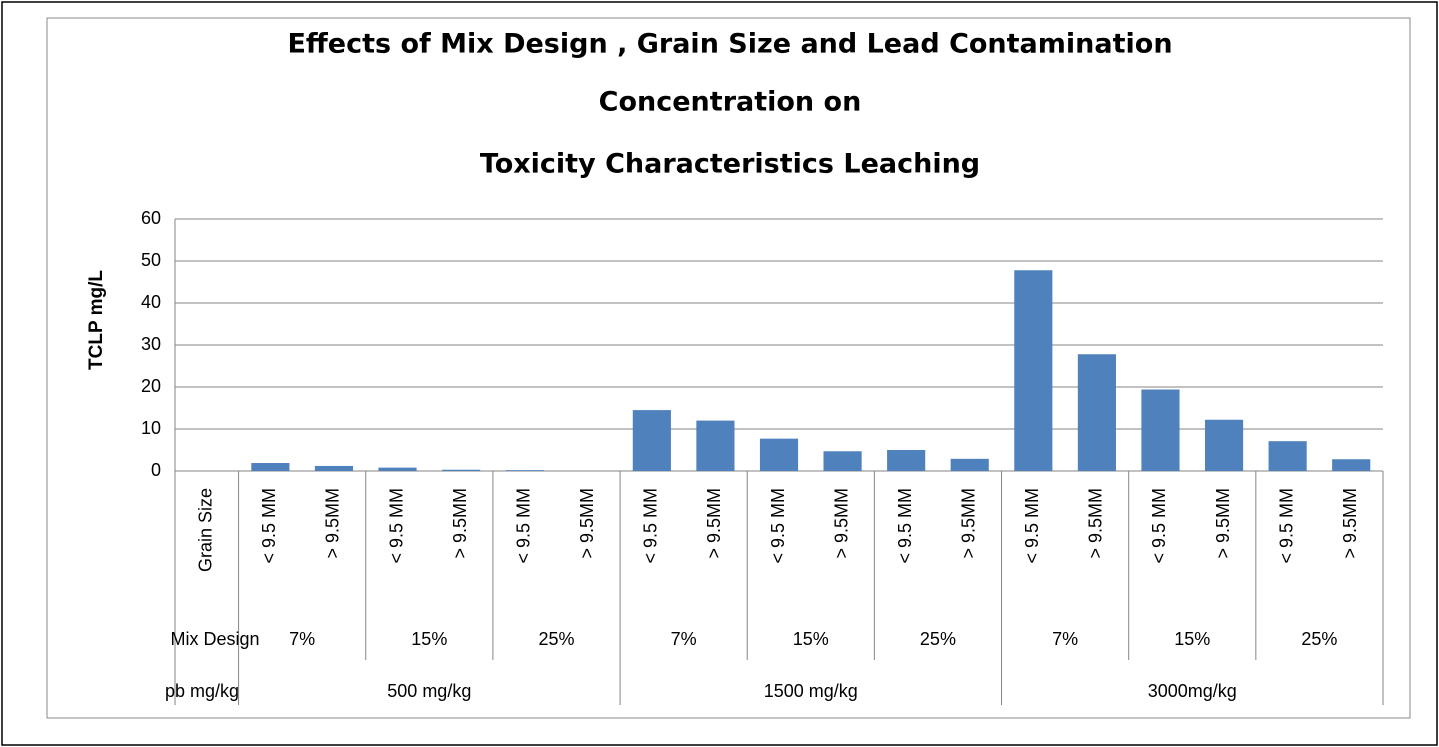 The height and width of the screenshot is (747, 1439). What do you see at coordinates (151, 428) in the screenshot?
I see `y-tick-label: 10` at bounding box center [151, 428].